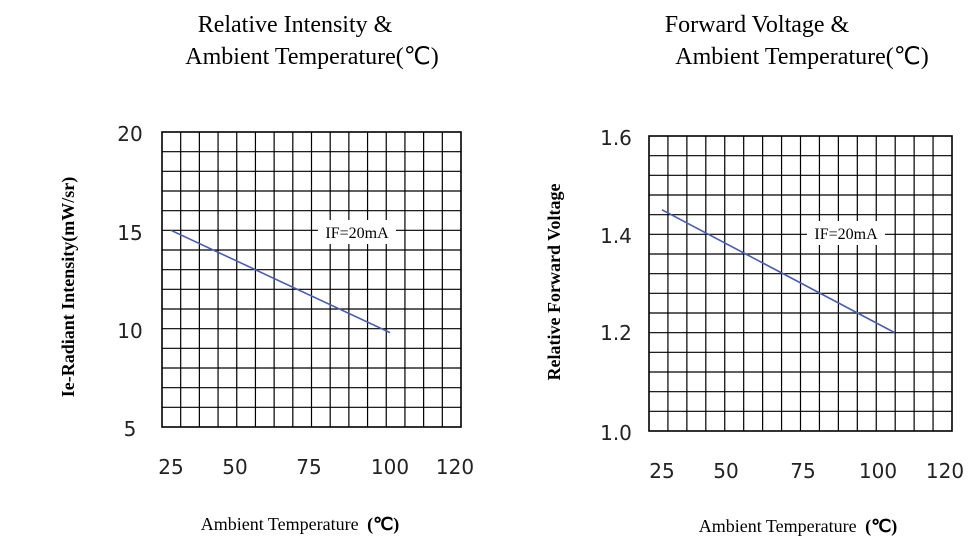 Image resolution: width=974 pixels, height=550 pixels. Describe the element at coordinates (68, 287) in the screenshot. I see `y-axis-label: Ie-Radiant Intensity(mW/sr)` at that location.